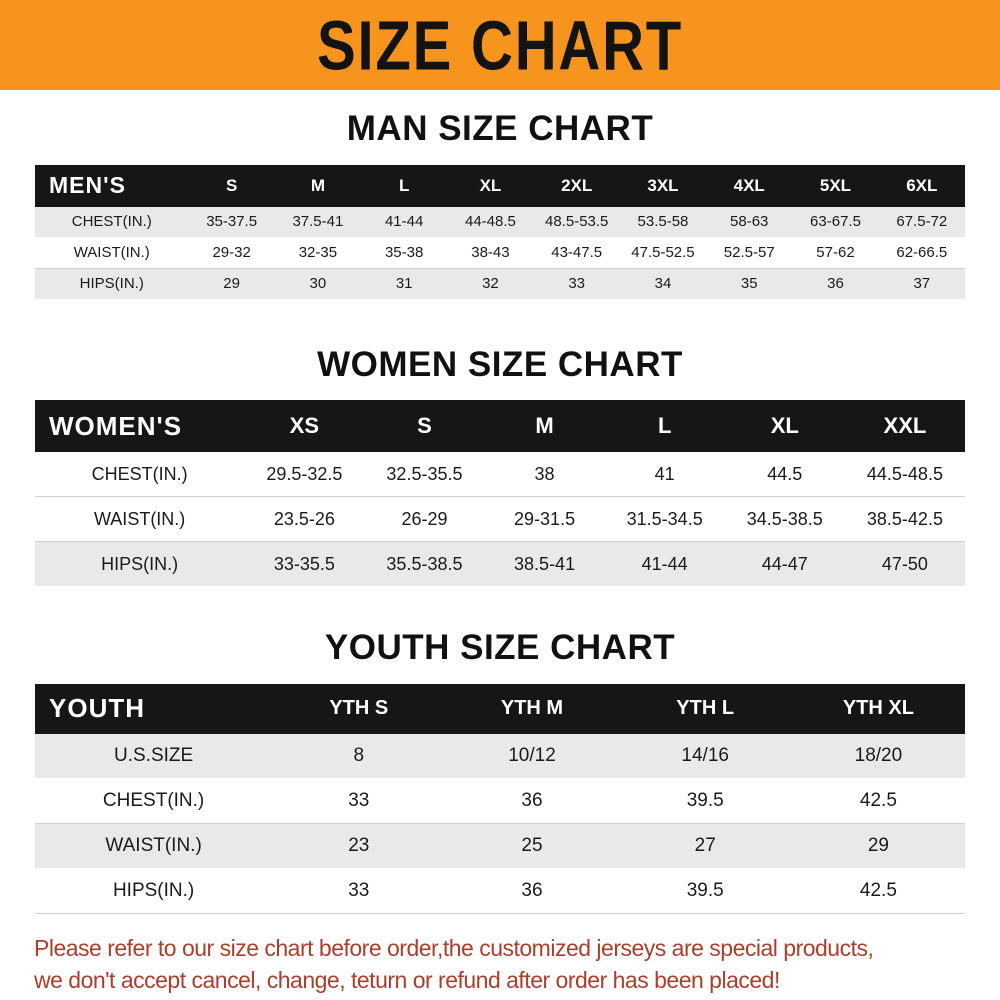 The width and height of the screenshot is (1000, 1000). I want to click on size-column-header: YTH M, so click(532, 708).